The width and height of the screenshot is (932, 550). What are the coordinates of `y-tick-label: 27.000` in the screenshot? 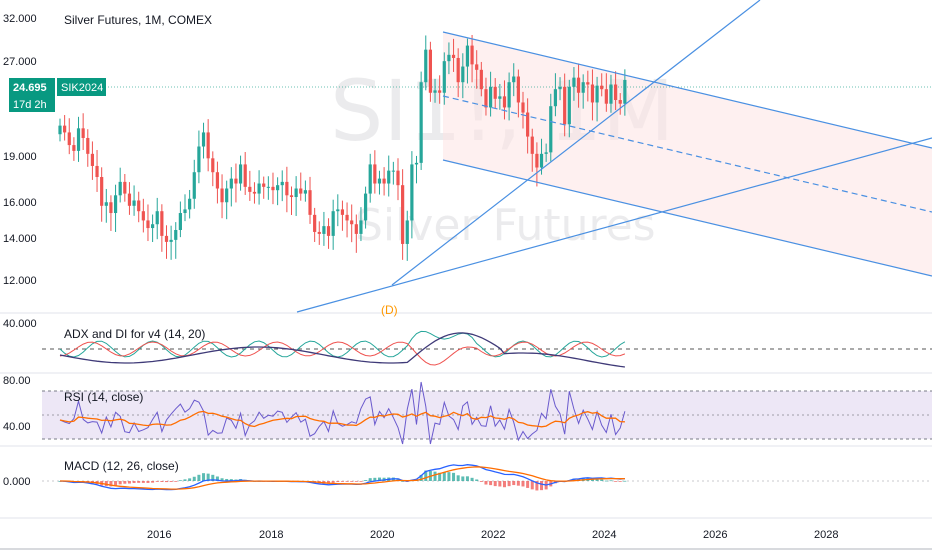 It's located at (20, 62).